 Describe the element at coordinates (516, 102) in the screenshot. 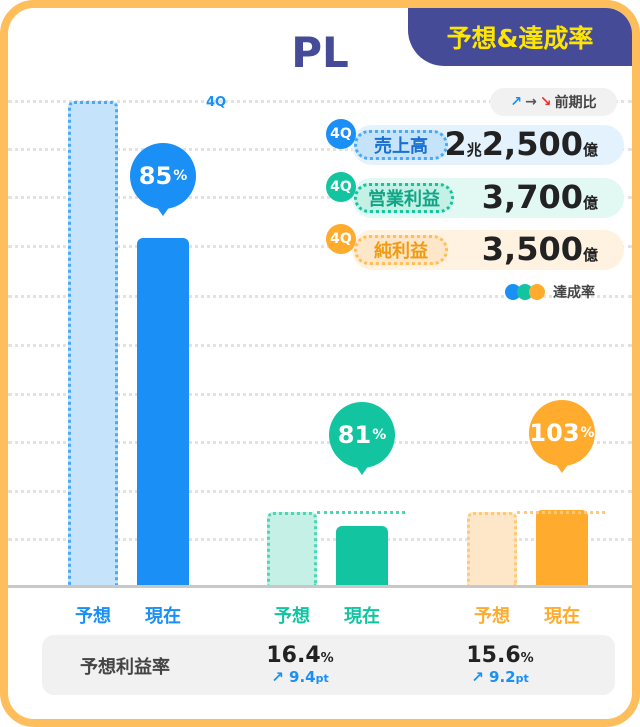

I see `up-arrow-icon: ↗` at that location.